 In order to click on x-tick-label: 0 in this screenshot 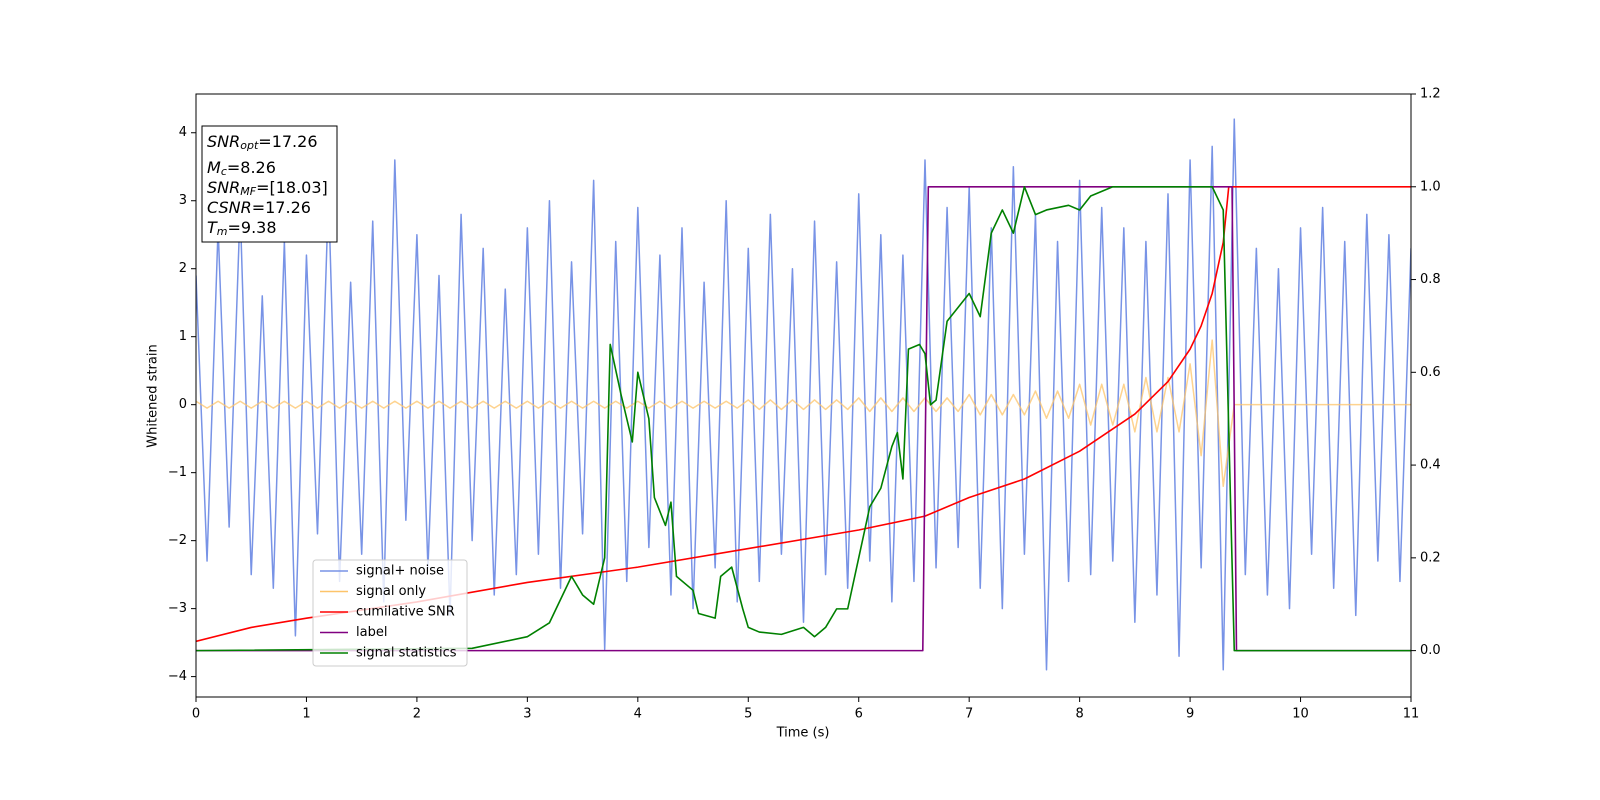, I will do `click(196, 714)`.